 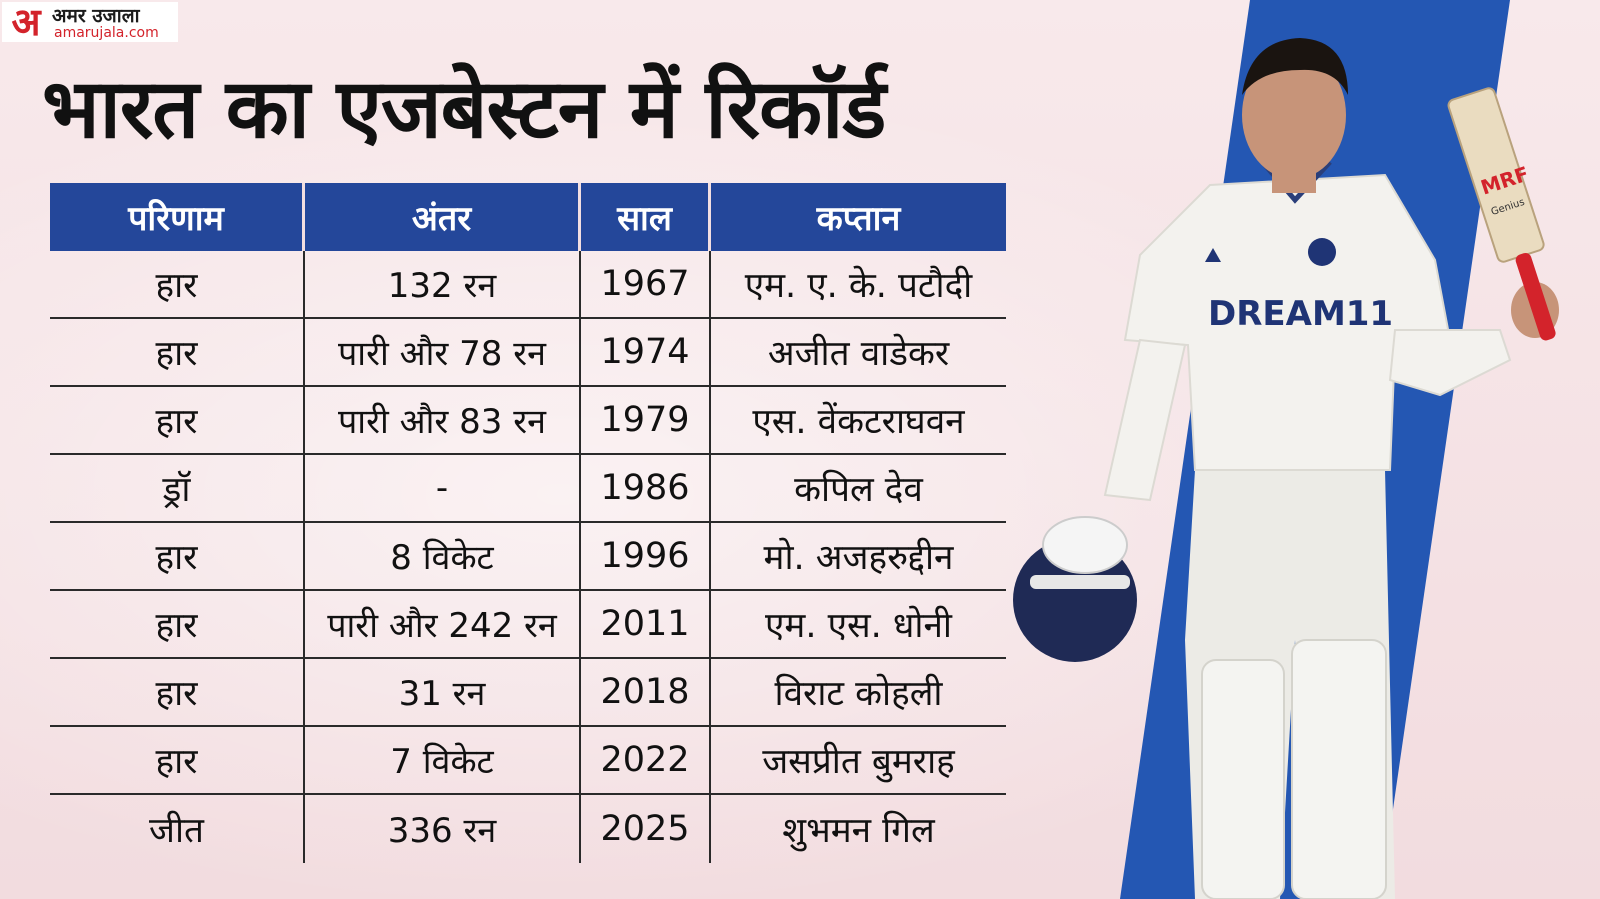 I want to click on cell-margin: पारी और 78 रन, so click(x=443, y=352).